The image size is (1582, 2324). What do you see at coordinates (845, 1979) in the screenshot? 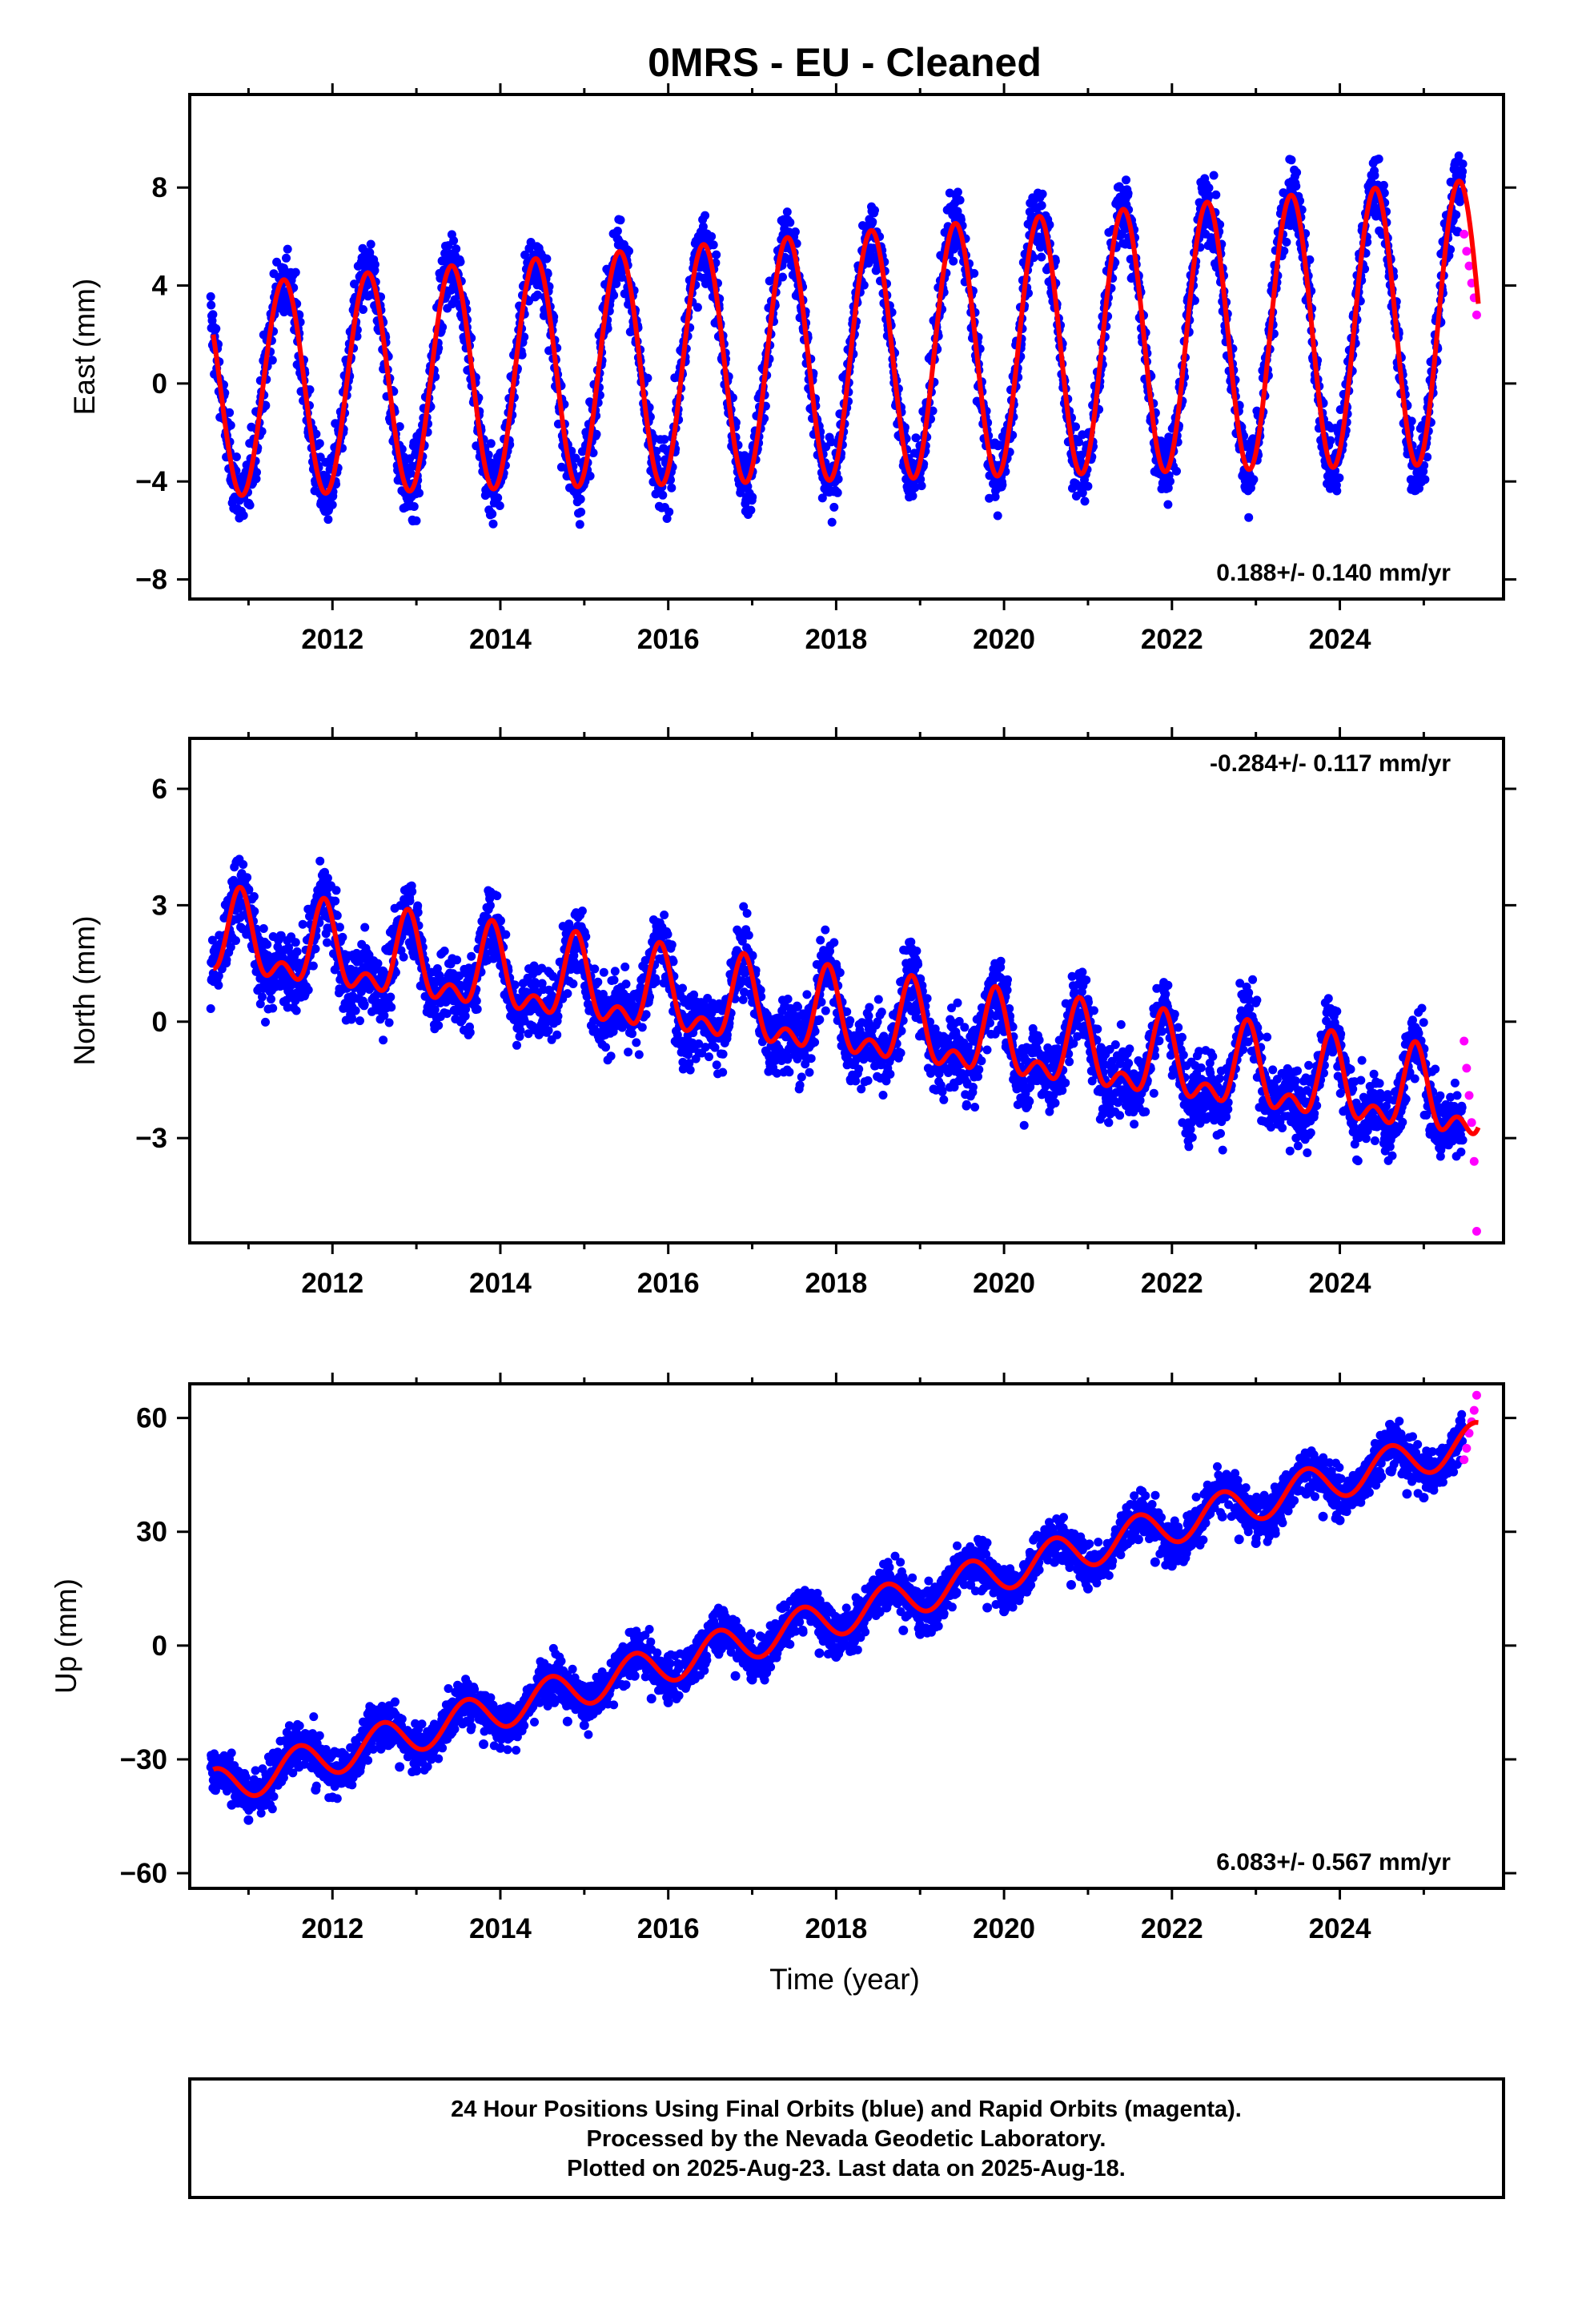
I see `x-axis-label: Time (year)` at bounding box center [845, 1979].